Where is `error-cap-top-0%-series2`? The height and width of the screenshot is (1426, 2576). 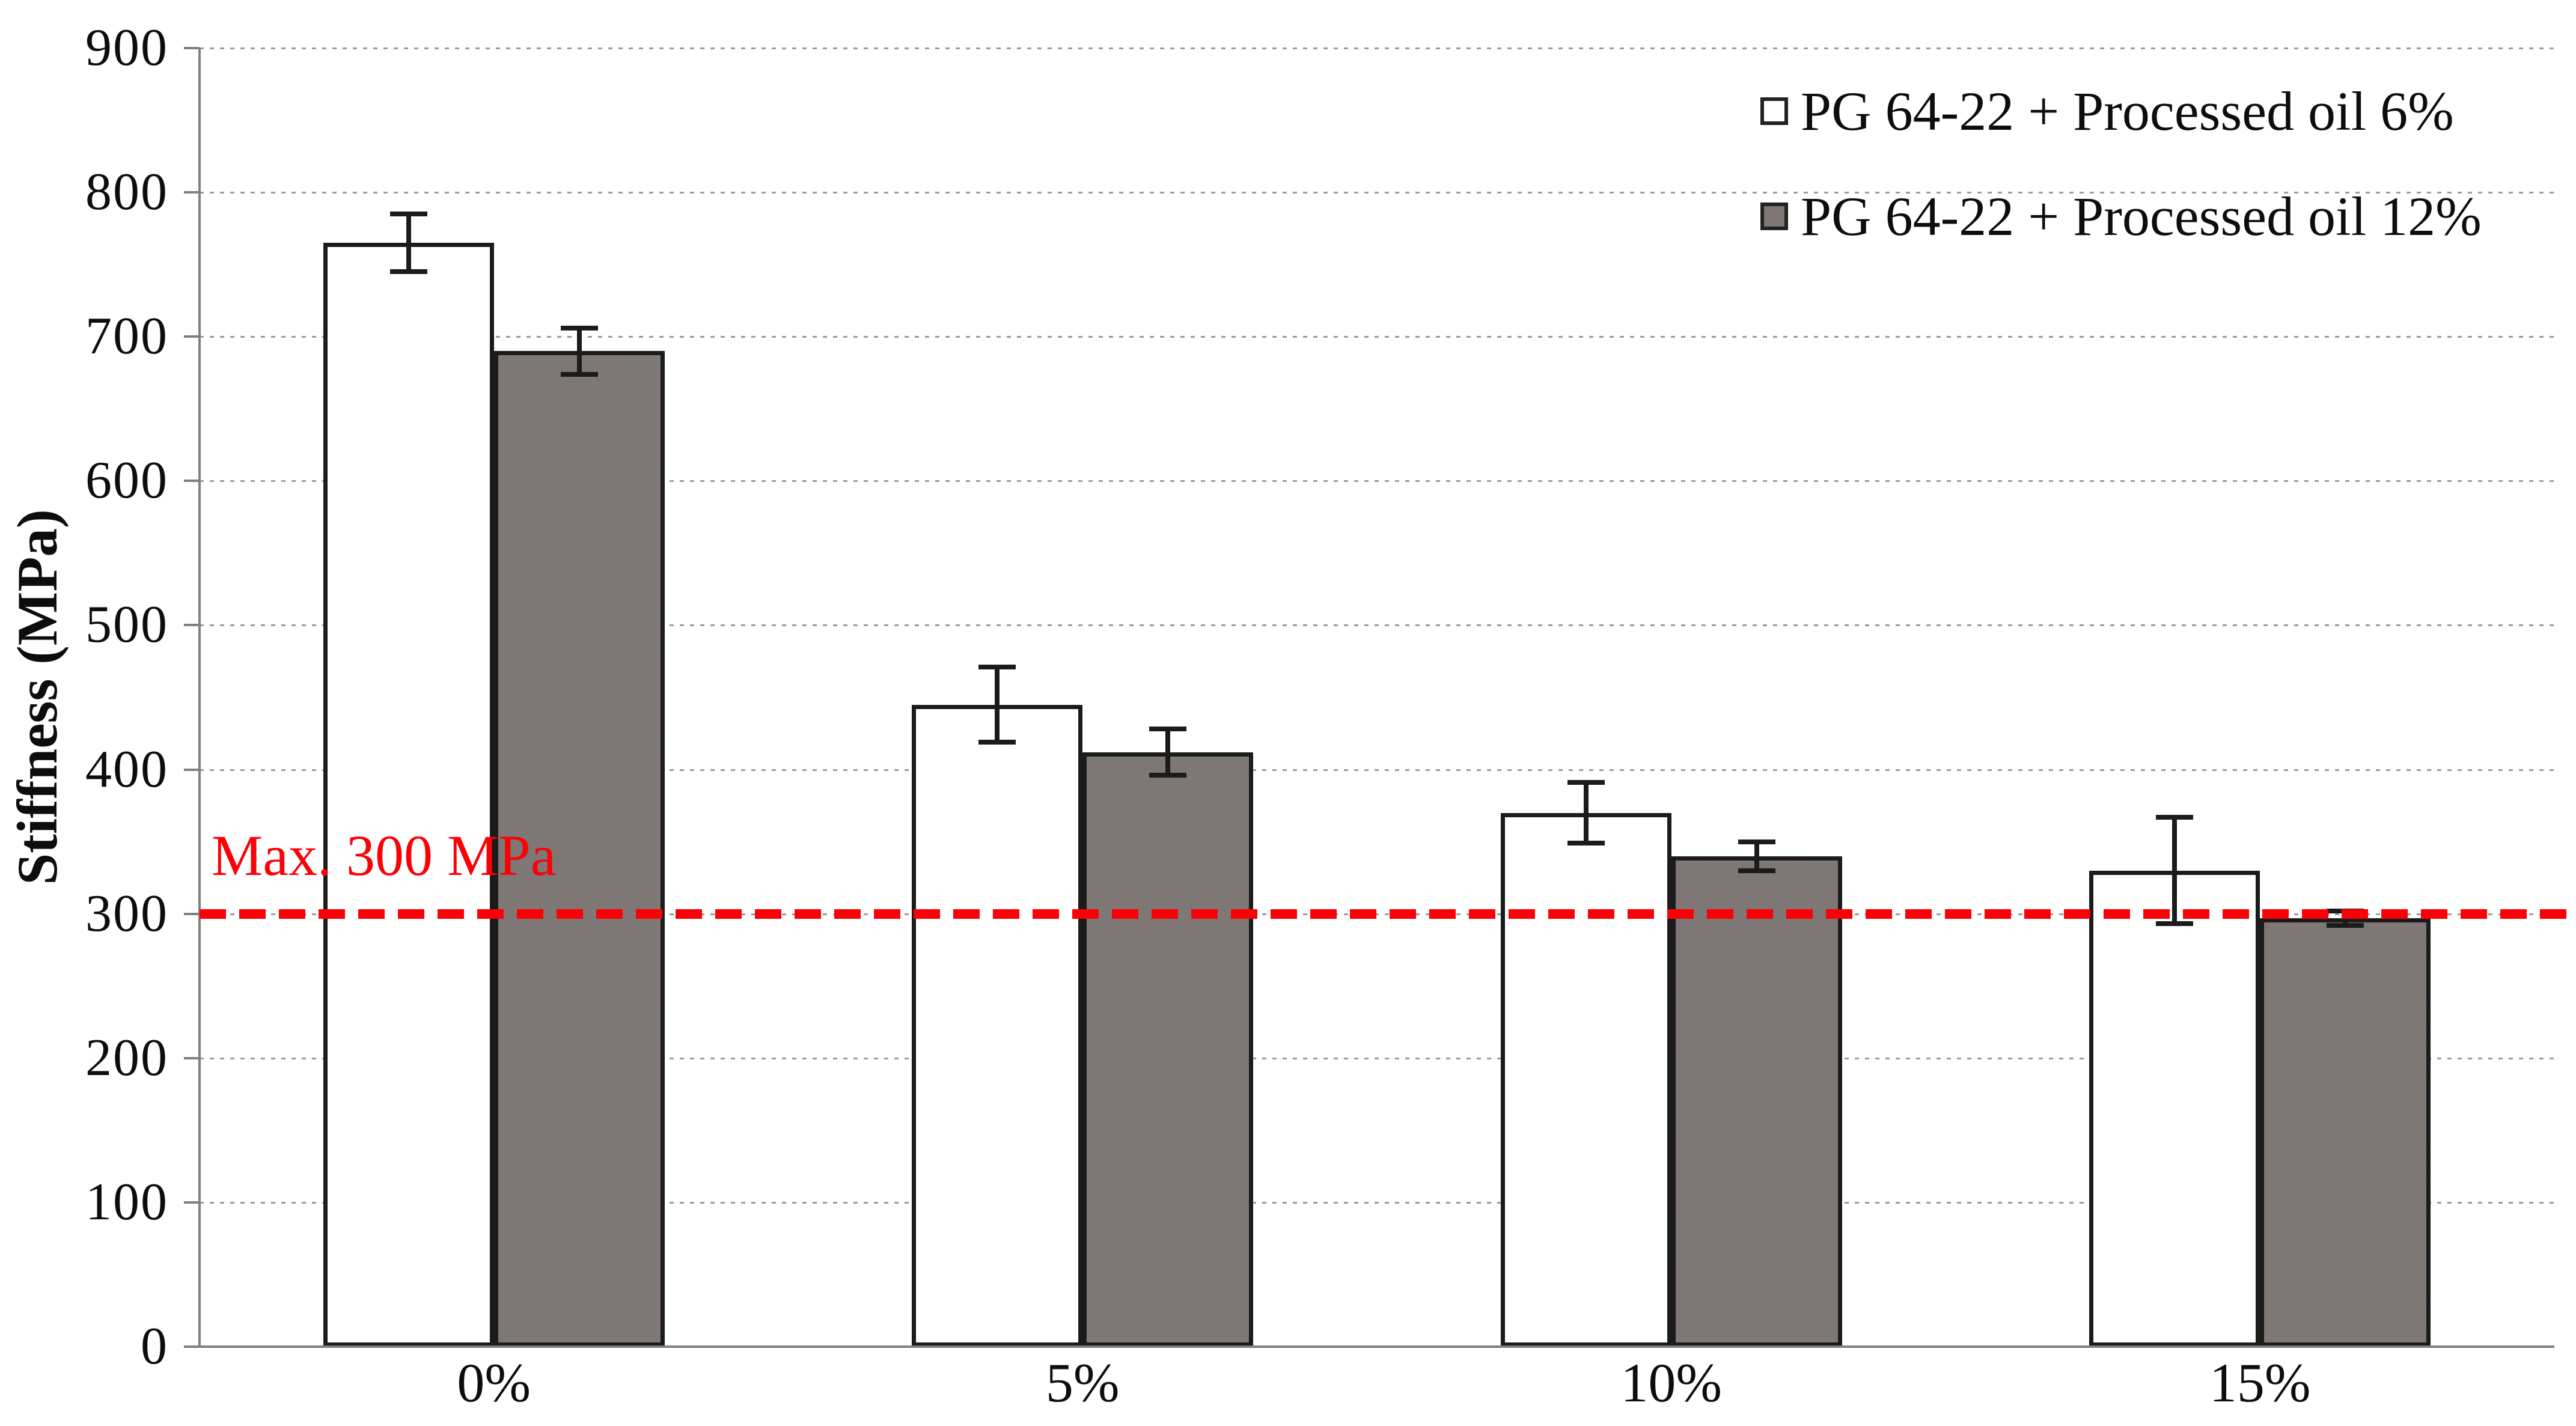 error-cap-top-0%-series2 is located at coordinates (579, 328).